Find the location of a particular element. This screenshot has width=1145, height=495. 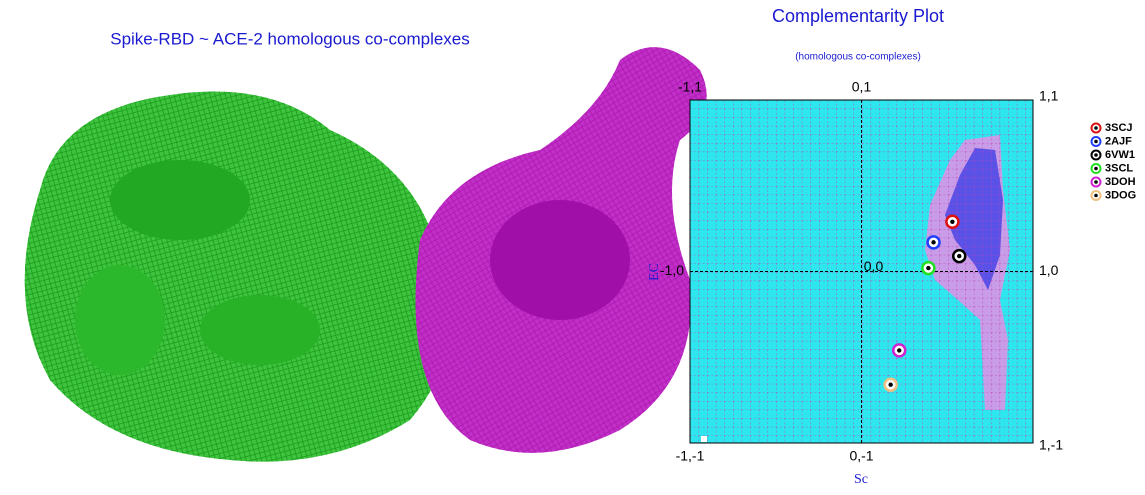

legend-label: 3DOG is located at coordinates (1120, 195).